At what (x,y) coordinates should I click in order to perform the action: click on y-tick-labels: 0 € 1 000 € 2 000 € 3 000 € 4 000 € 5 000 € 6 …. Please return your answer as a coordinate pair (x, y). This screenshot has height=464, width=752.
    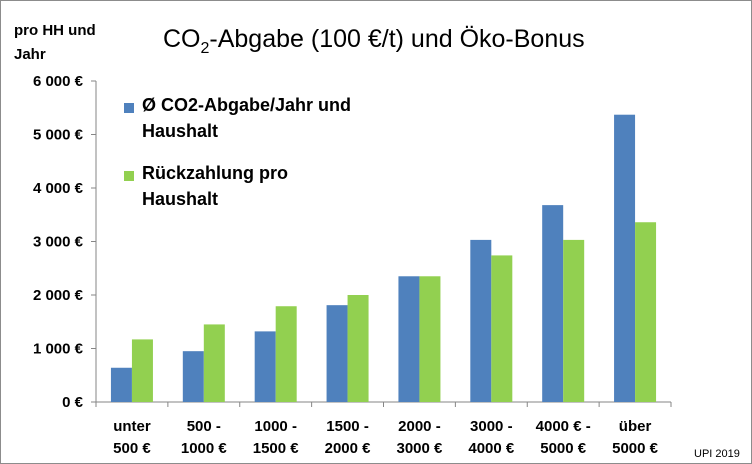
    Looking at the image, I should click on (58, 242).